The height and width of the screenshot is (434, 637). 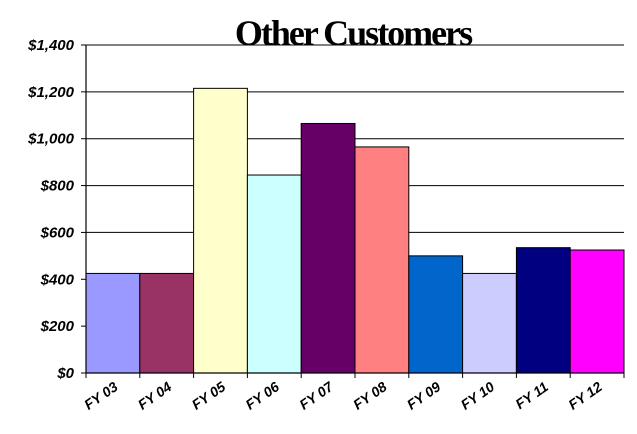 I want to click on x-tick-label: FY 09, so click(x=424, y=395).